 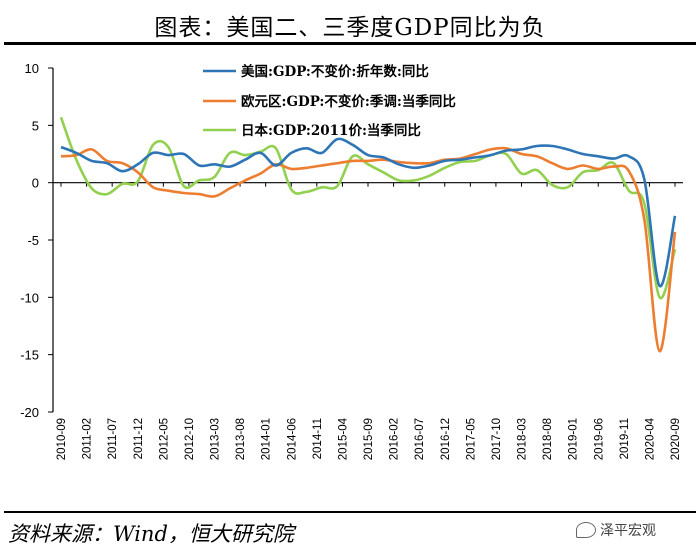 I want to click on y-tick-label: 5, so click(x=35, y=125).